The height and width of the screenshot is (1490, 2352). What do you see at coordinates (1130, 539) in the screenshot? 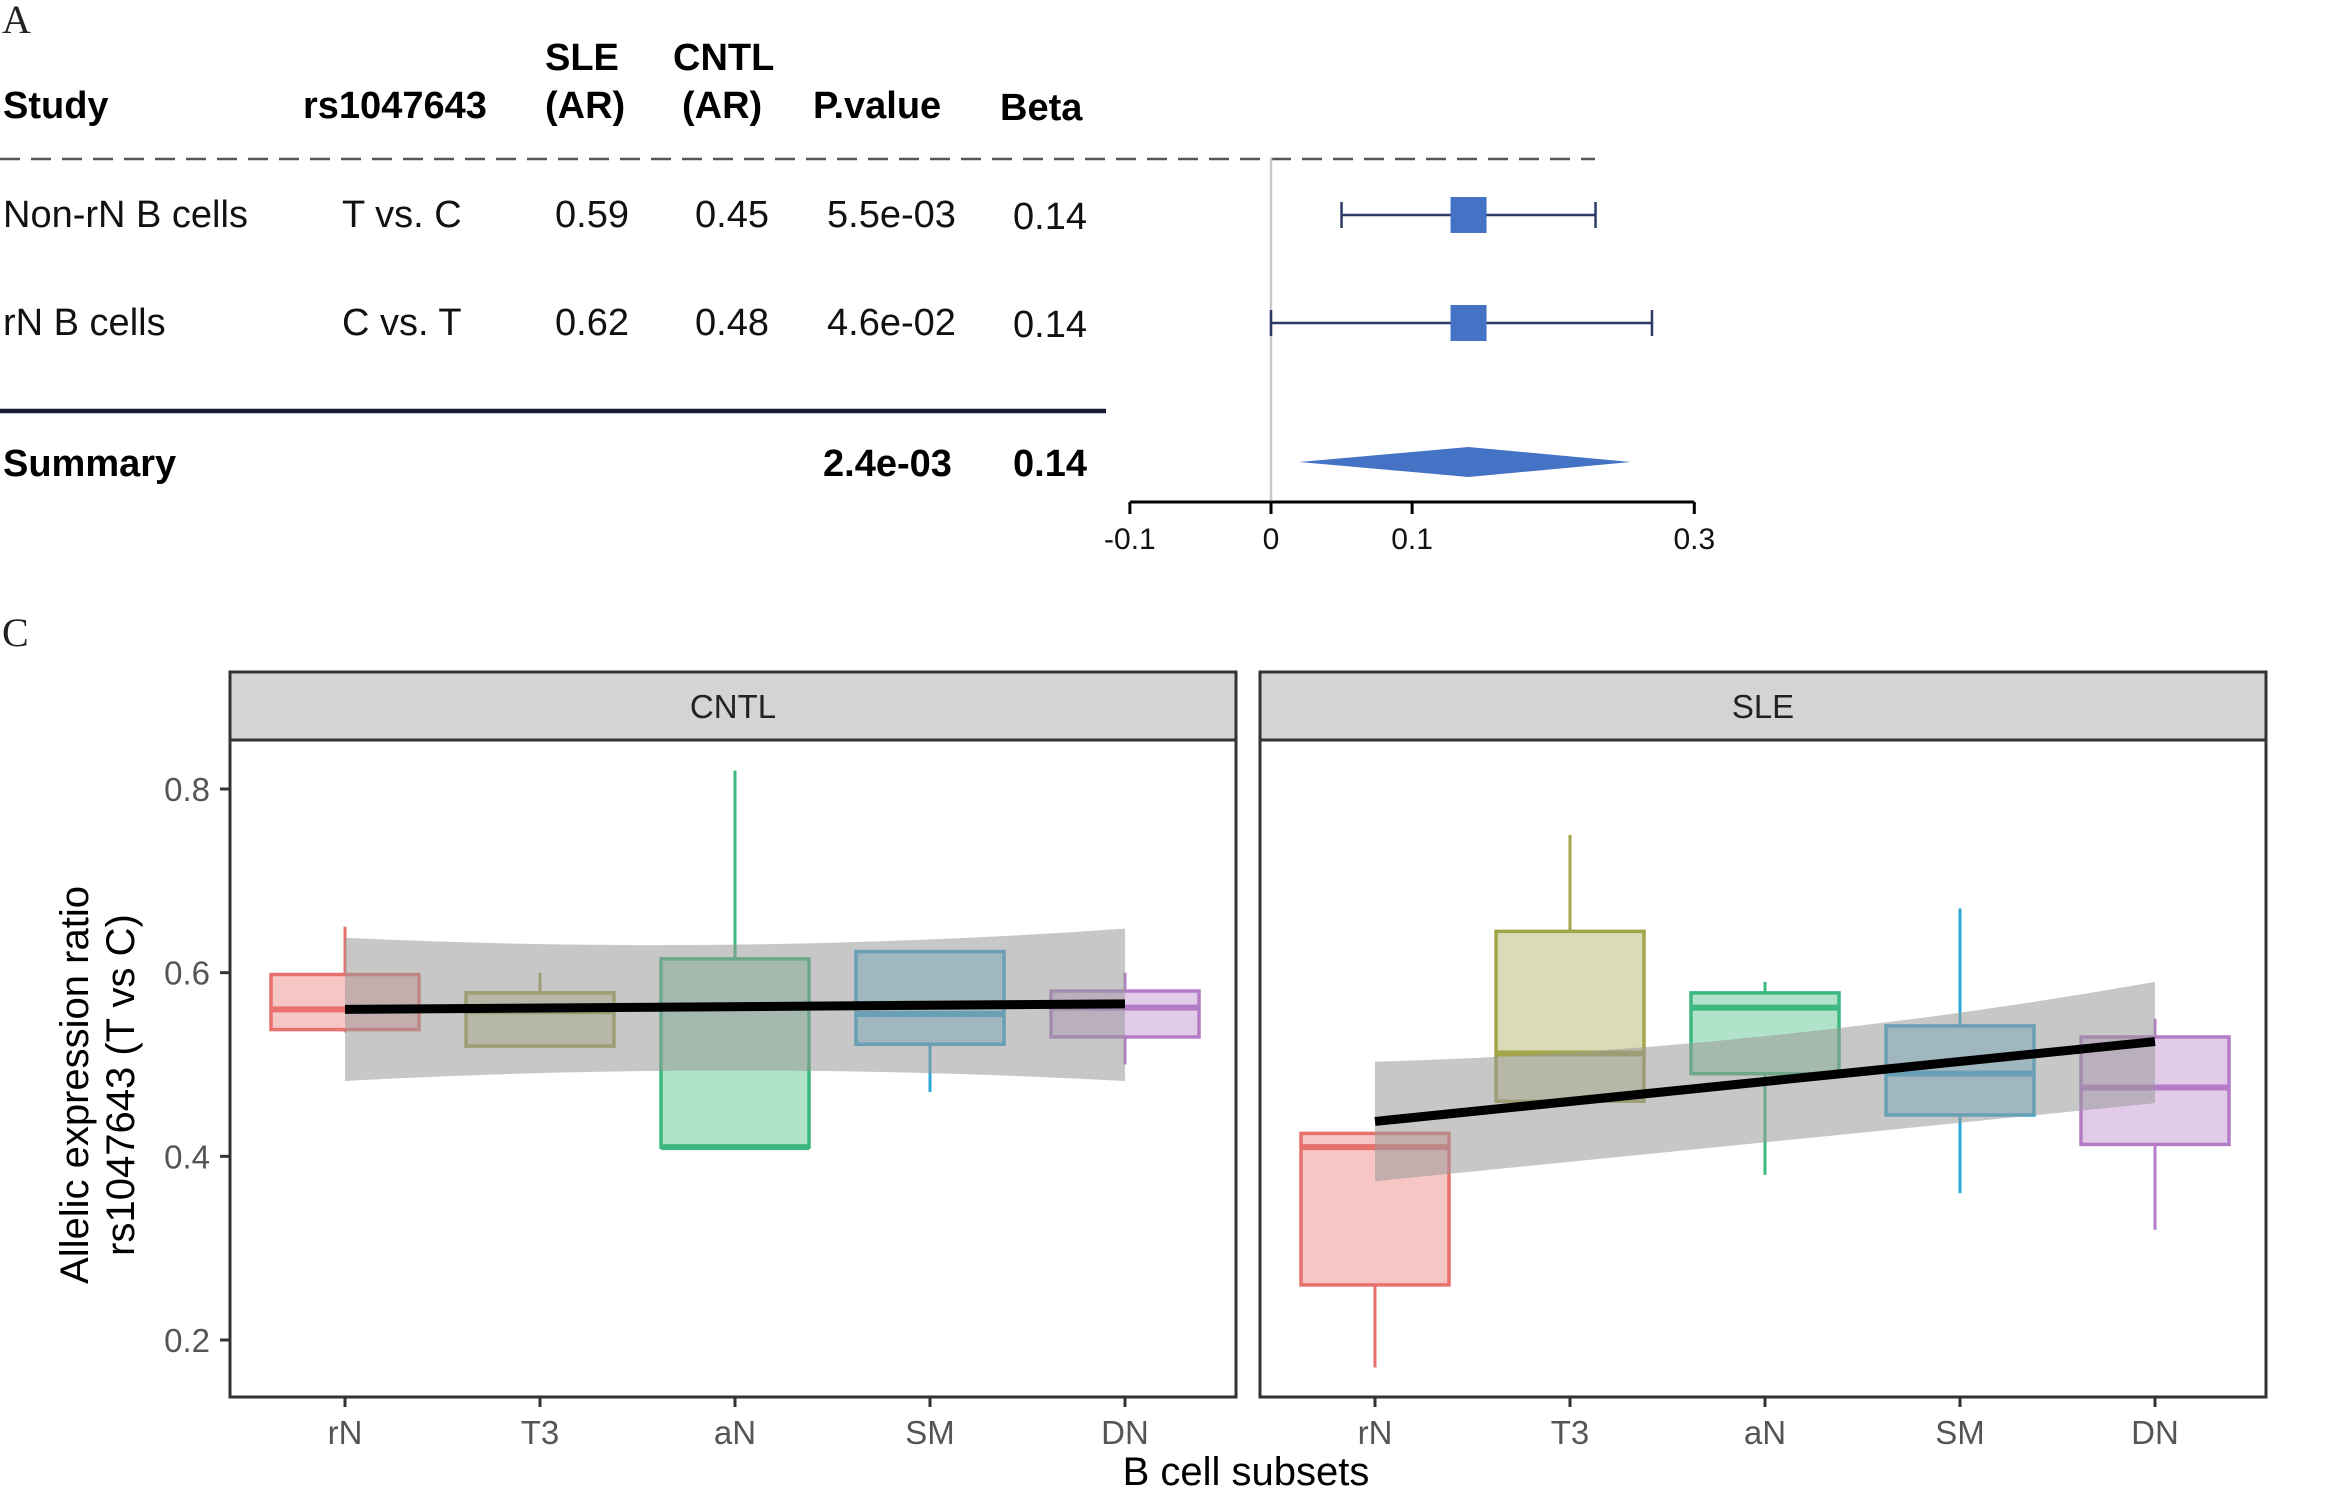
I see `forest-x-tick-label: -0.1` at bounding box center [1130, 539].